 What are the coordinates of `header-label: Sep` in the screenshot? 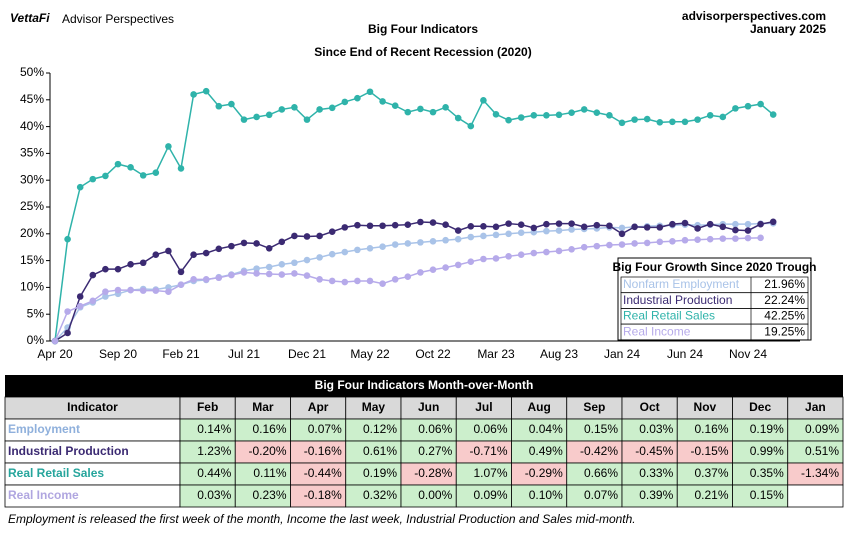 It's located at (594, 407).